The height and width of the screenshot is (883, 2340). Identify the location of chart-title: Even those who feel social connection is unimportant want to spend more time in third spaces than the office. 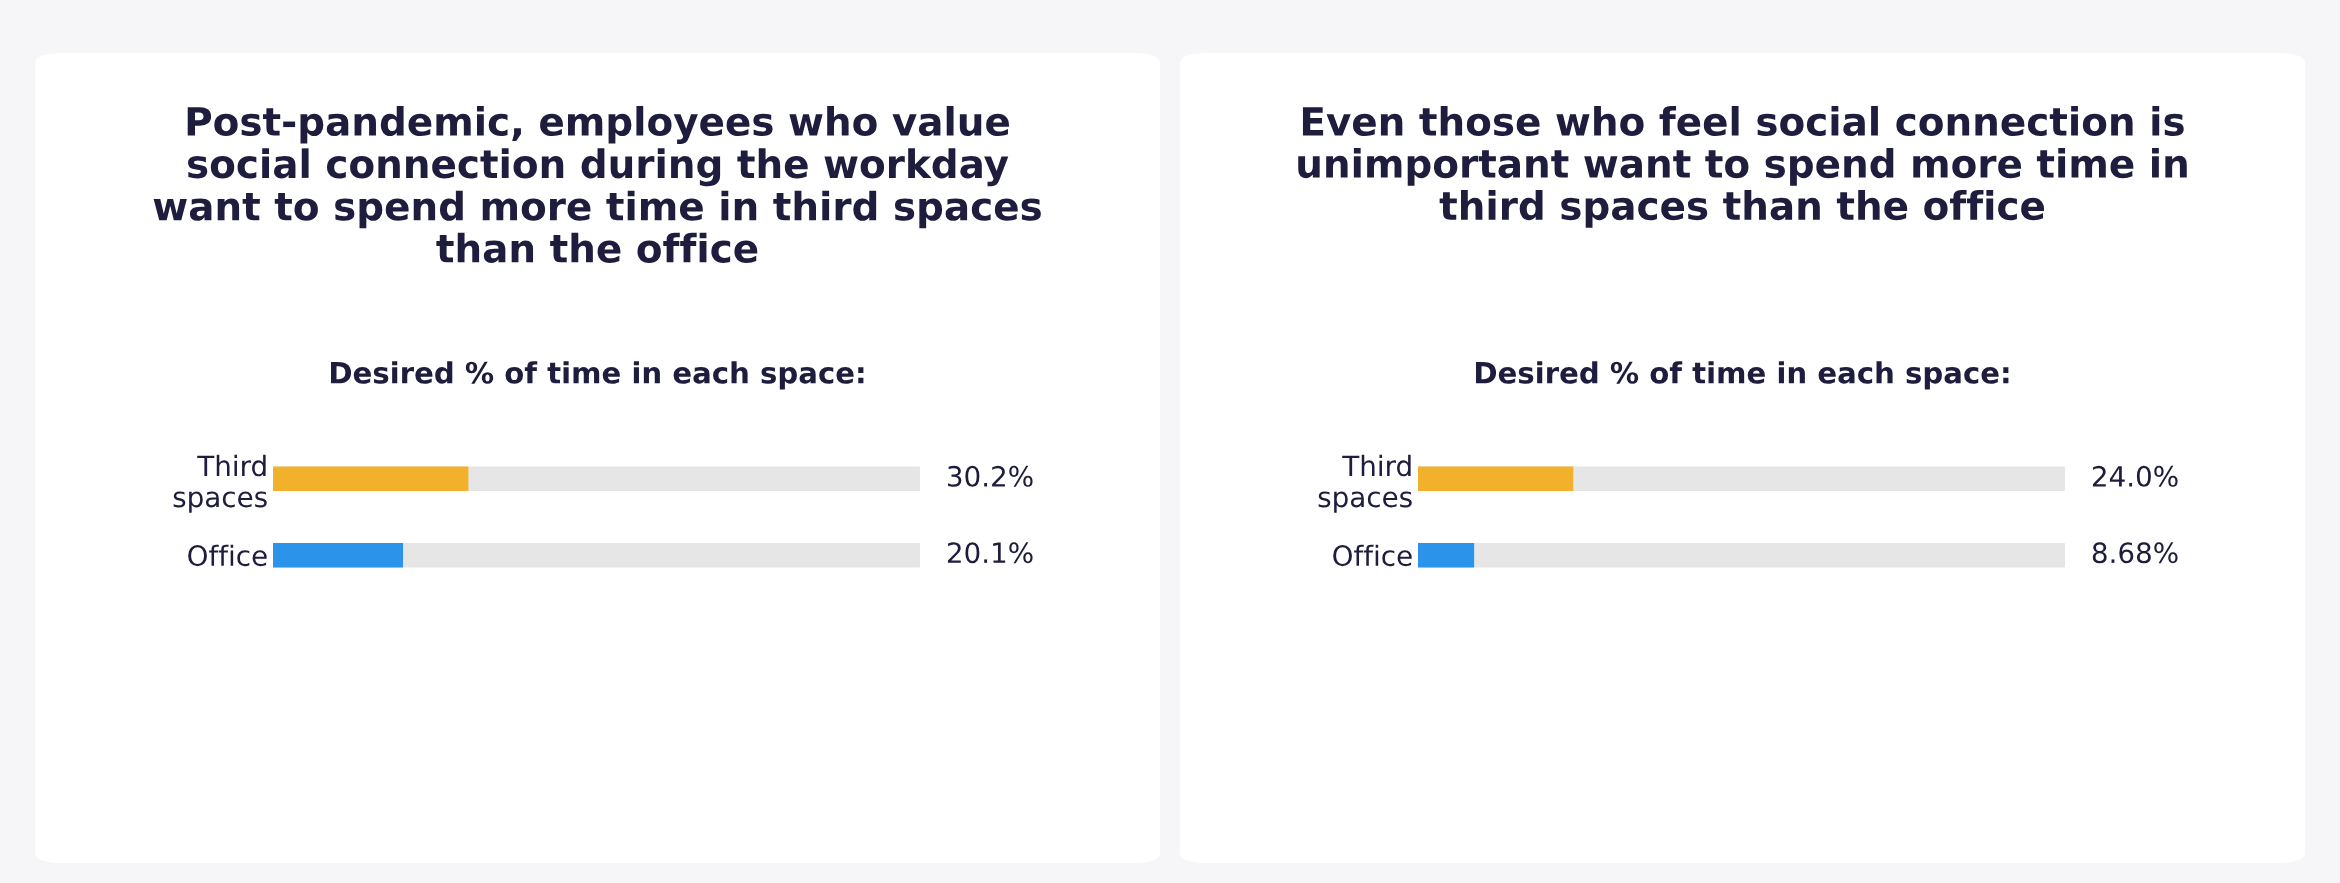
(1742, 166).